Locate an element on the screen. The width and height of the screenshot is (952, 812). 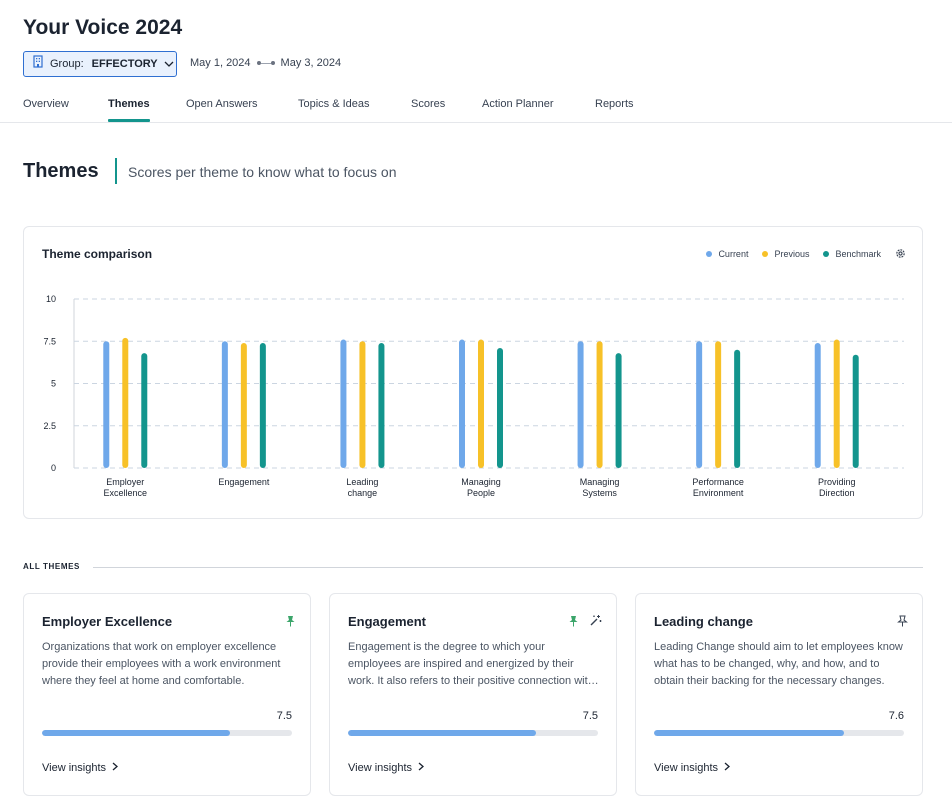
tab-topics-ideas: Topics & Ideas is located at coordinates (334, 104).